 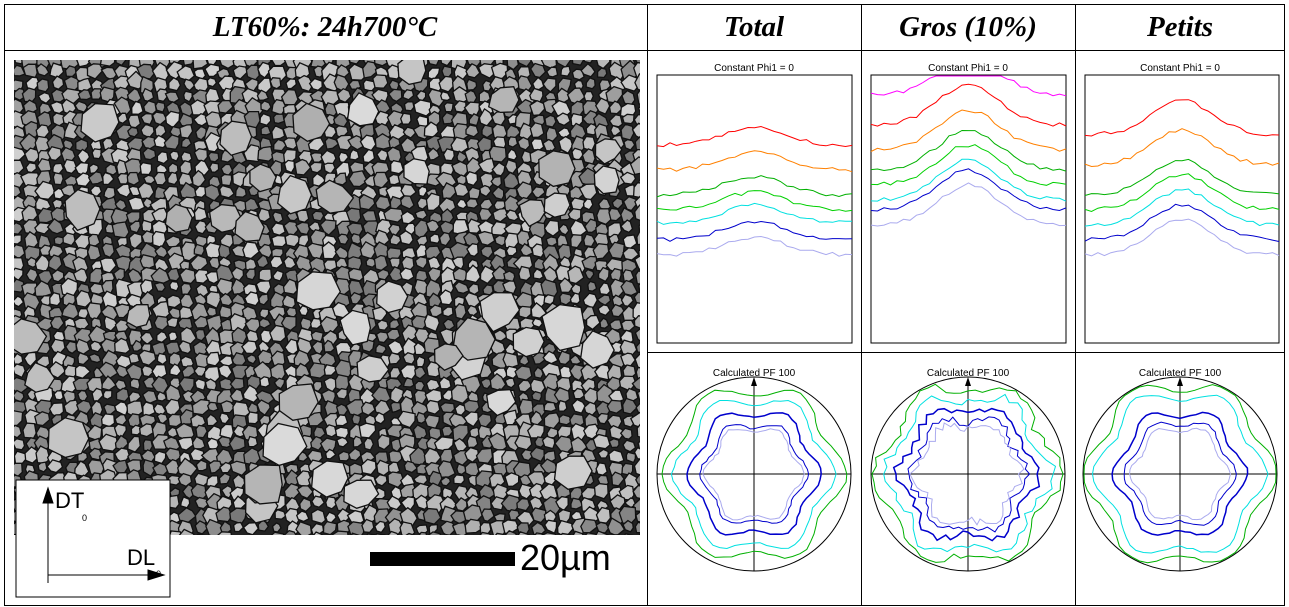 I want to click on header-cell: Total, so click(x=754, y=27).